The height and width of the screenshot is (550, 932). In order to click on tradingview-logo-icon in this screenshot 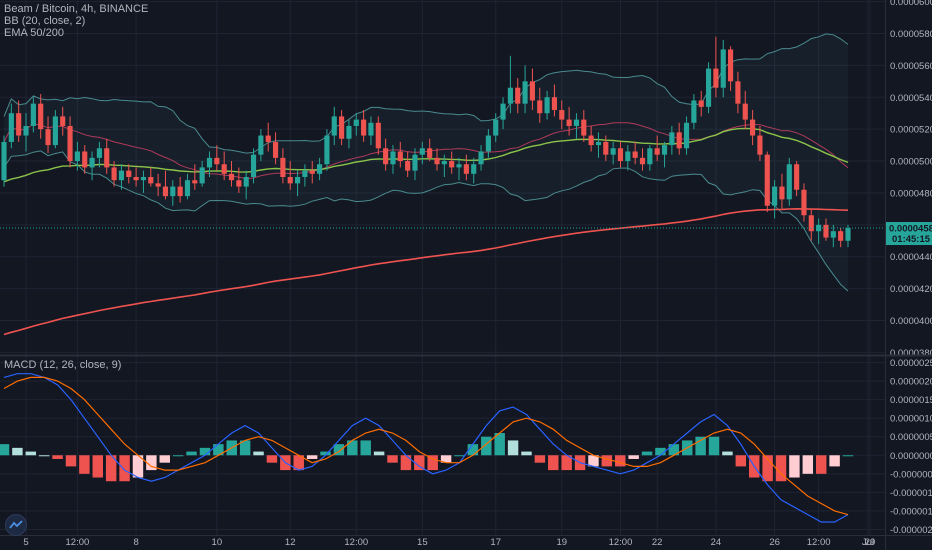, I will do `click(16, 525)`.